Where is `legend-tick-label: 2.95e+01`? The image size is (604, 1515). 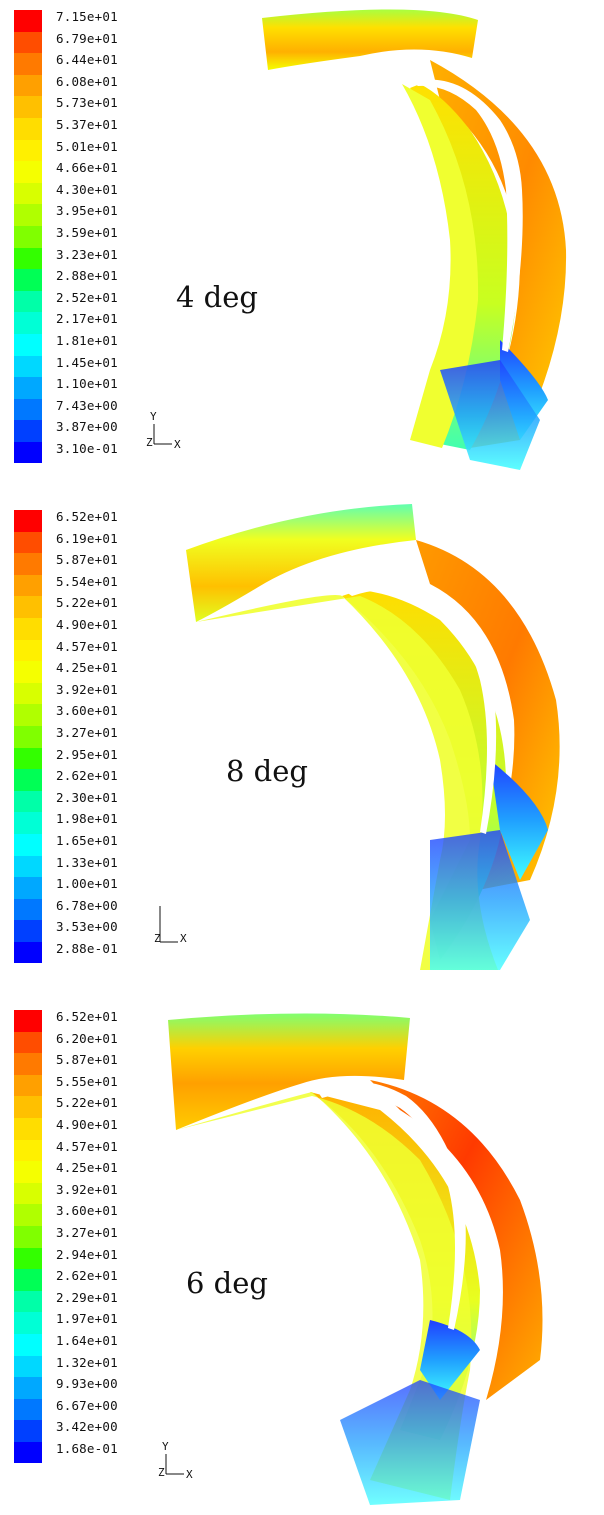 legend-tick-label: 2.95e+01 is located at coordinates (87, 754).